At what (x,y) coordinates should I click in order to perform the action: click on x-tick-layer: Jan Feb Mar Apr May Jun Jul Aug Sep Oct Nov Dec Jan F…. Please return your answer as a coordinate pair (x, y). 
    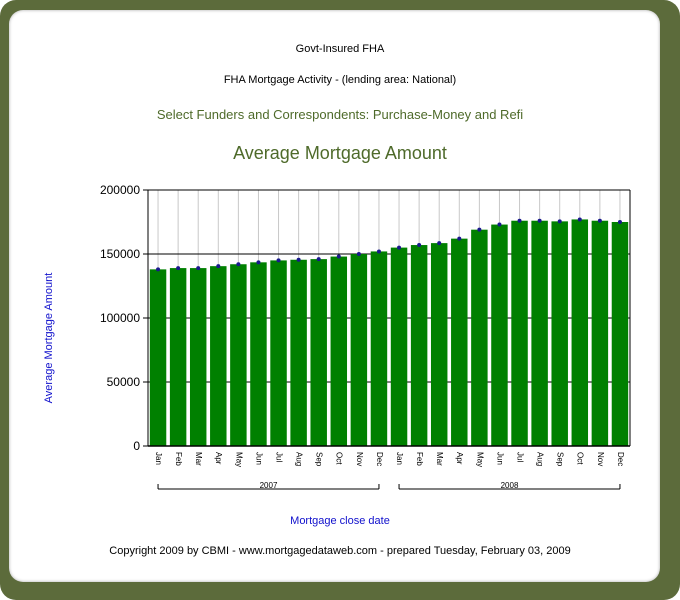
    Looking at the image, I should click on (389, 459).